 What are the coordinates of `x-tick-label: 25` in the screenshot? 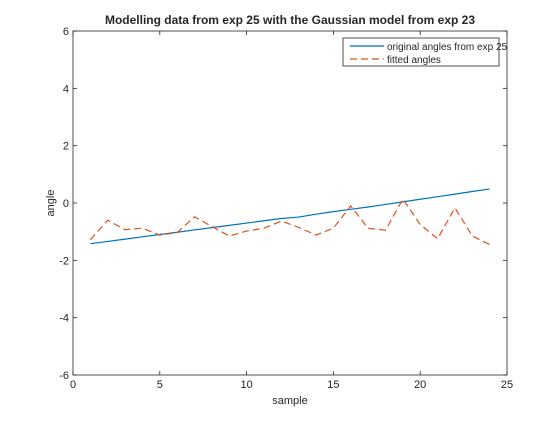 It's located at (507, 385).